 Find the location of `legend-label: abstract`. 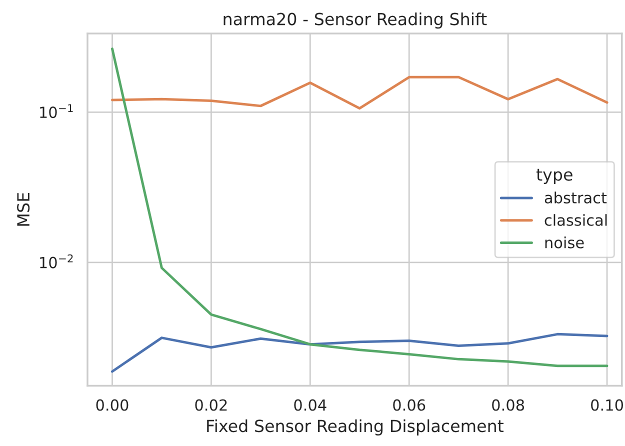

legend-label: abstract is located at coordinates (575, 198).